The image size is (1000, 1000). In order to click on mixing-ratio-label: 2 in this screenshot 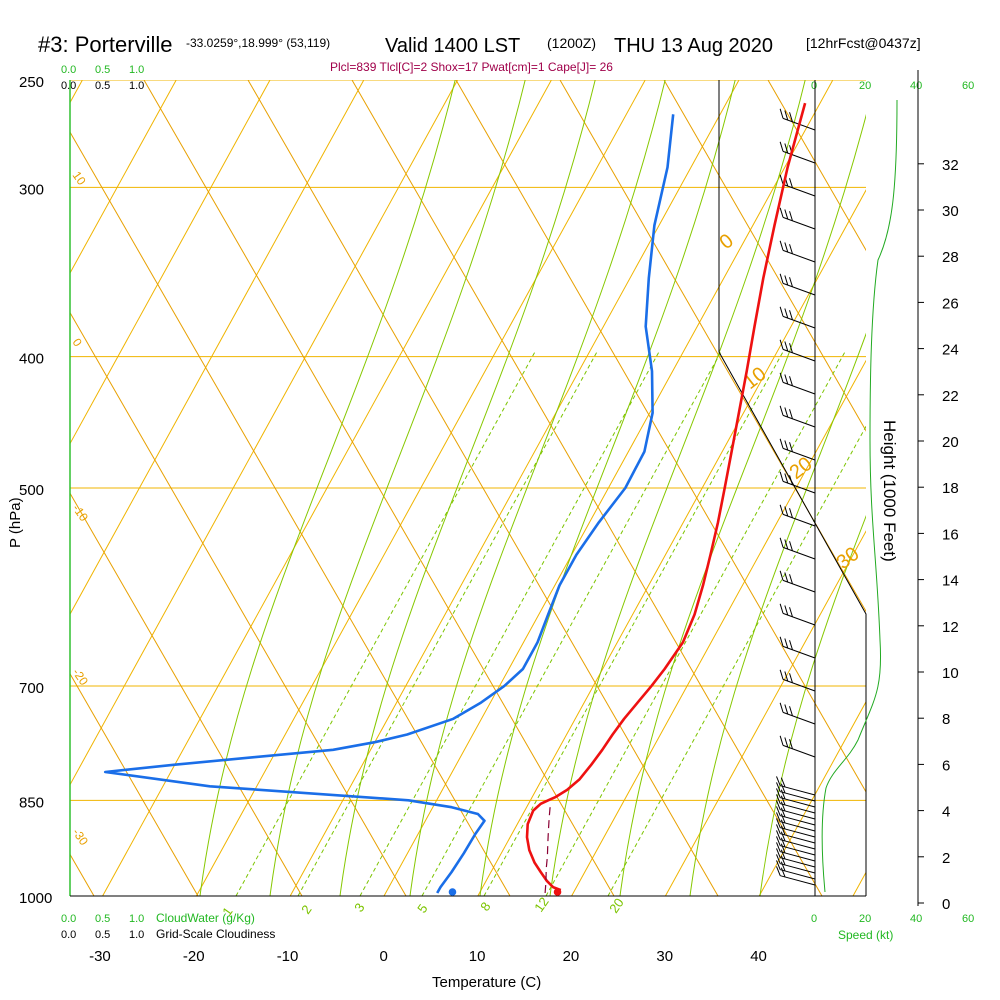, I will do `click(306, 909)`.